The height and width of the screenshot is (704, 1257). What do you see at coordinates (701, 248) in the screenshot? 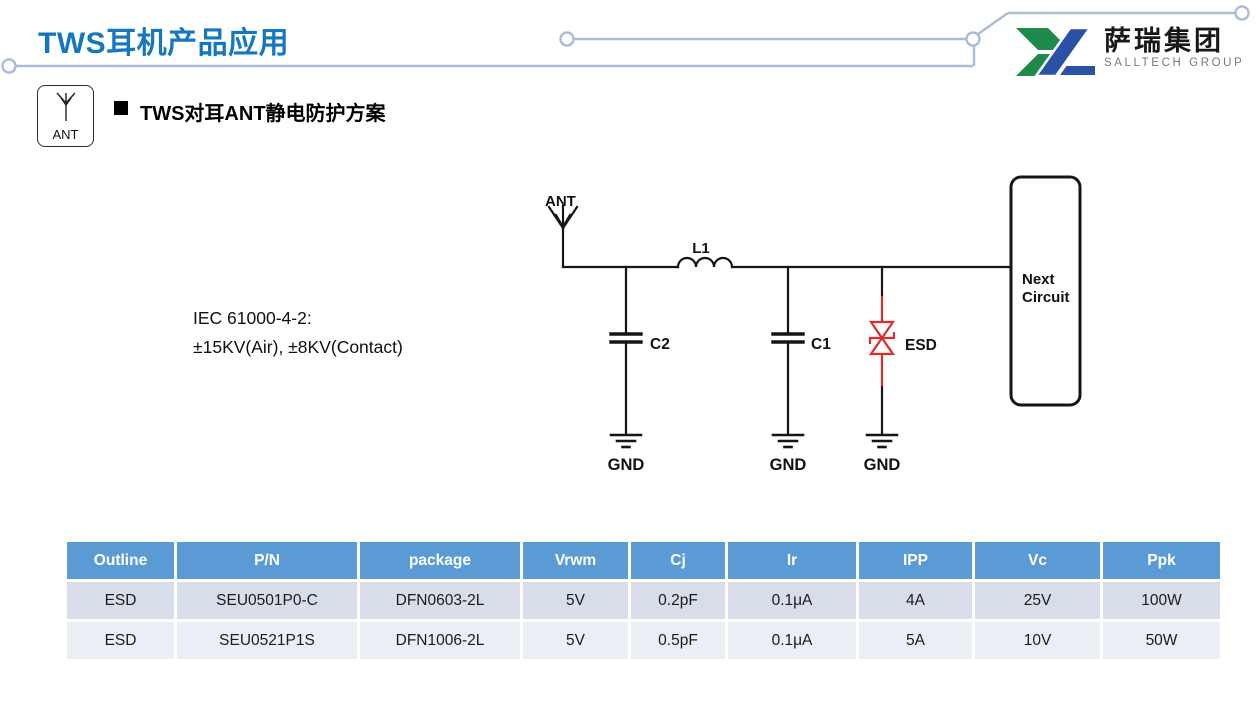
I see `inductor-label: L1` at bounding box center [701, 248].